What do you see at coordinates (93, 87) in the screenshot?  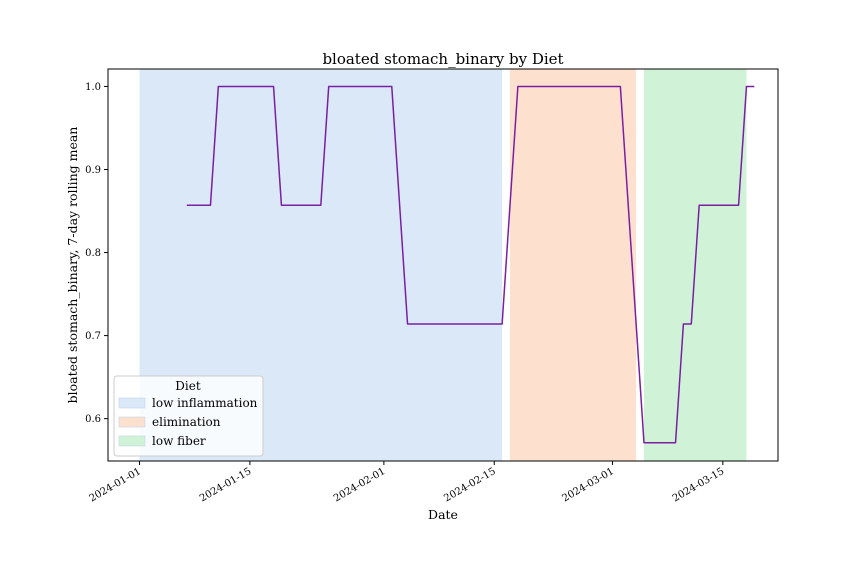 I see `y-tick-label-4: 1.0` at bounding box center [93, 87].